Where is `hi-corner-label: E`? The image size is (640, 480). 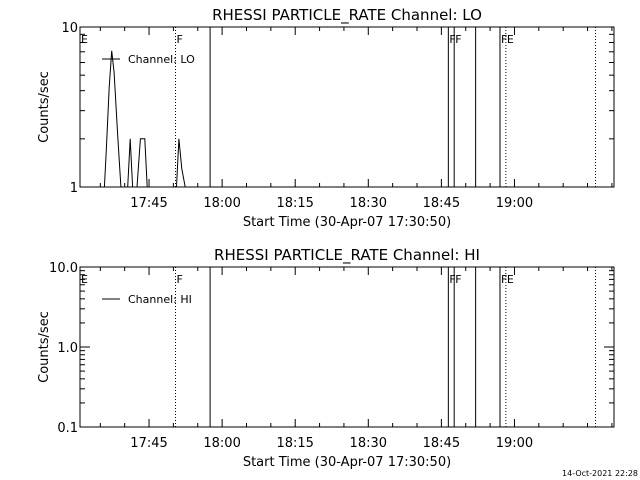 hi-corner-label: E is located at coordinates (84, 279).